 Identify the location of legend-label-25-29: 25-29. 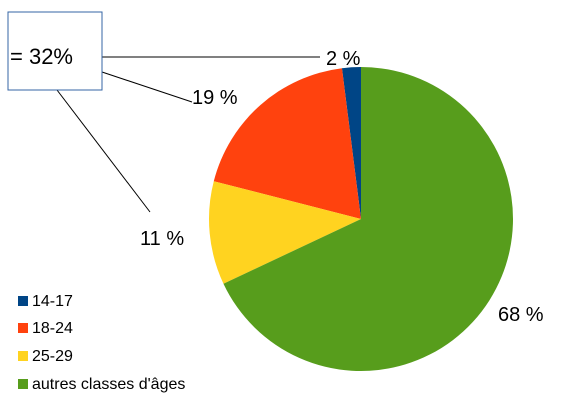
(52, 356).